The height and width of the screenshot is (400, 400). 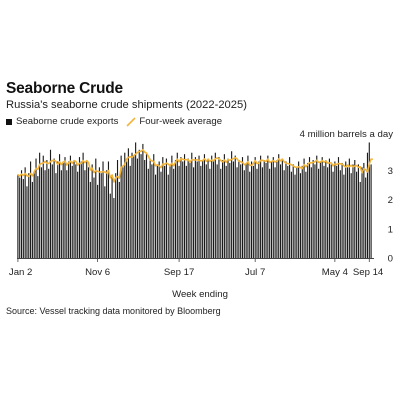 I want to click on y-tick-label-0: 0, so click(x=390, y=259).